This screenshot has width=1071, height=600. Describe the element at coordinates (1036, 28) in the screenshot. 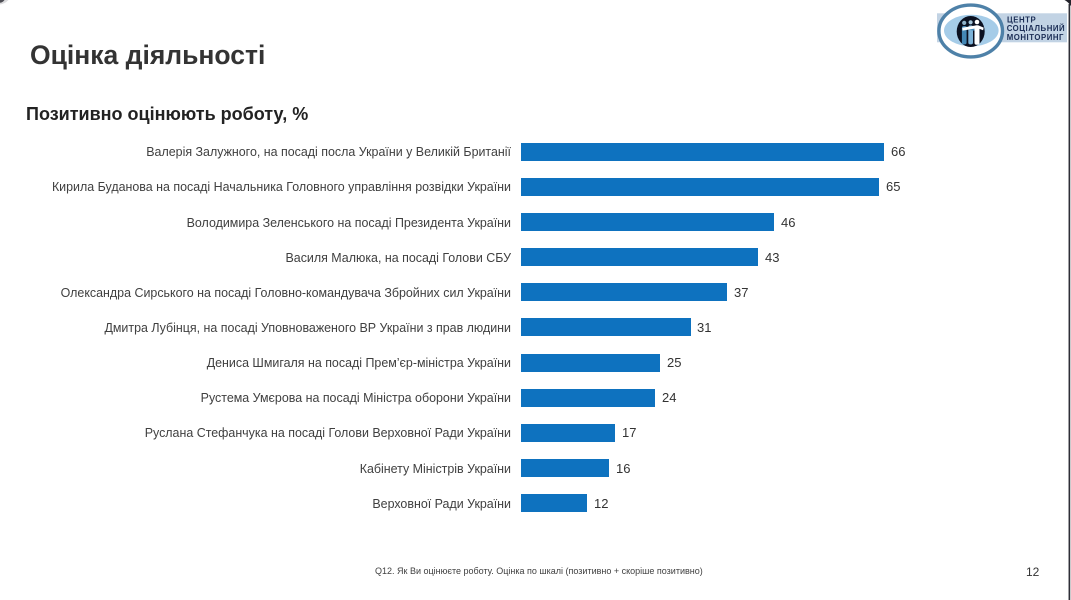

I see `svg-text: СОЦІАЛЬНИЙ` at that location.